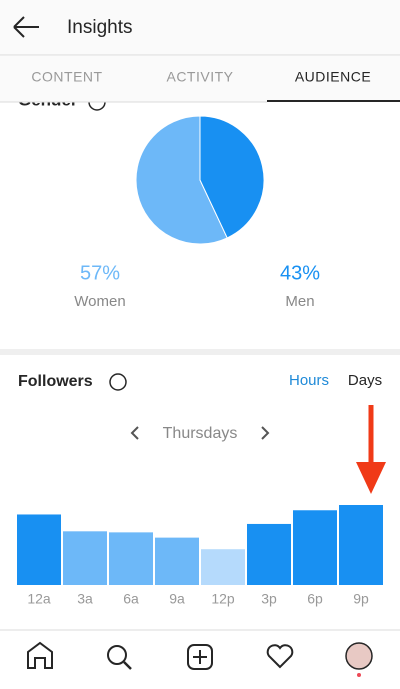  I want to click on followers-title: Followers, so click(55, 381).